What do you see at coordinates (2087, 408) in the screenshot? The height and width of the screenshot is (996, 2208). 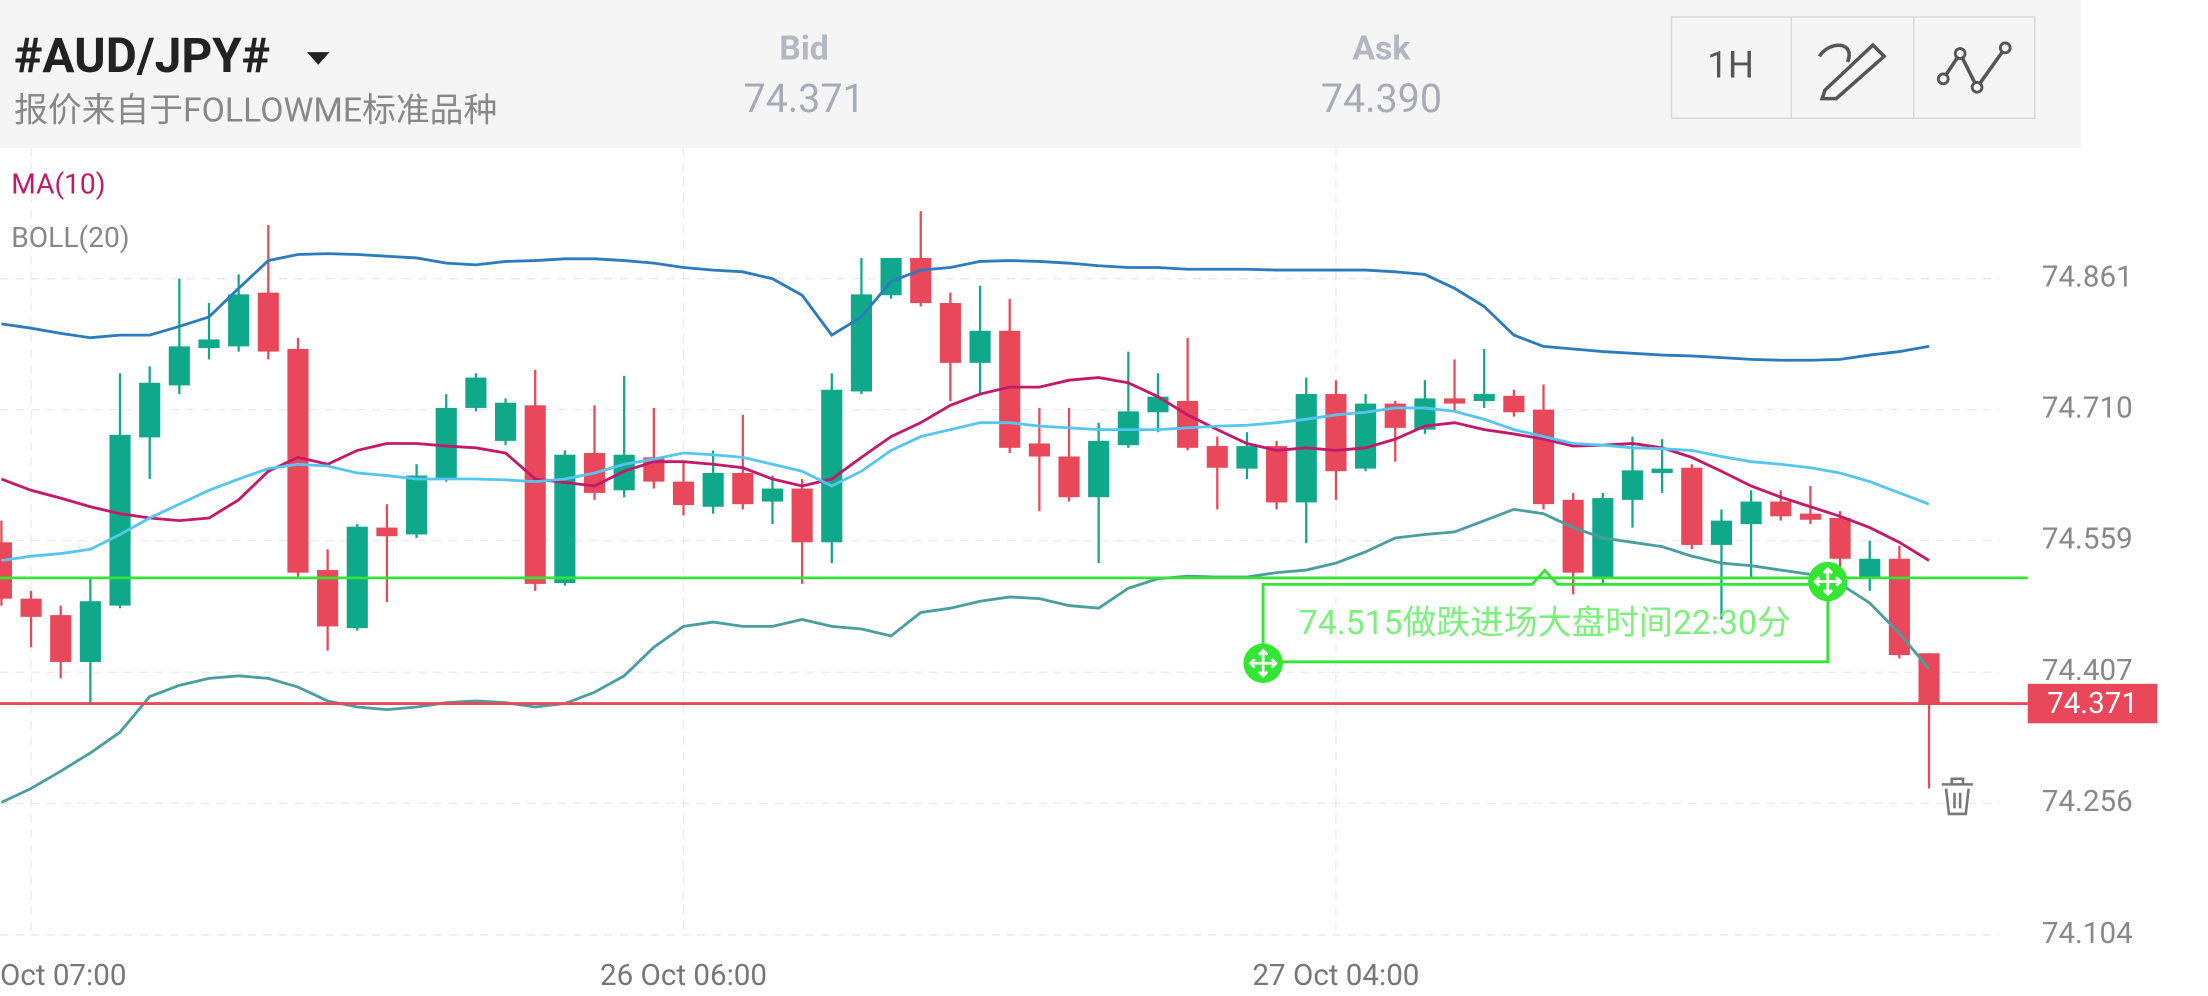 I see `y-tick-label: 74.710` at bounding box center [2087, 408].